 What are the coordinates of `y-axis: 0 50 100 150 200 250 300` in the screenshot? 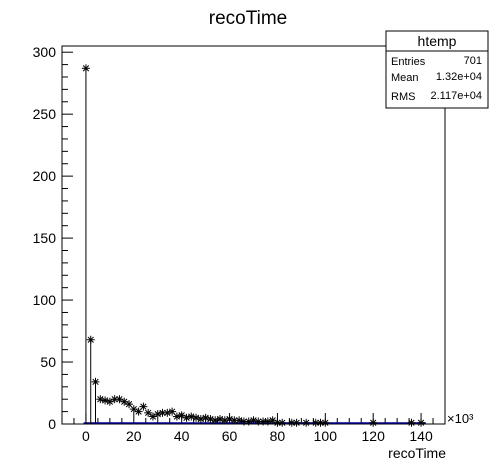 It's located at (53, 238).